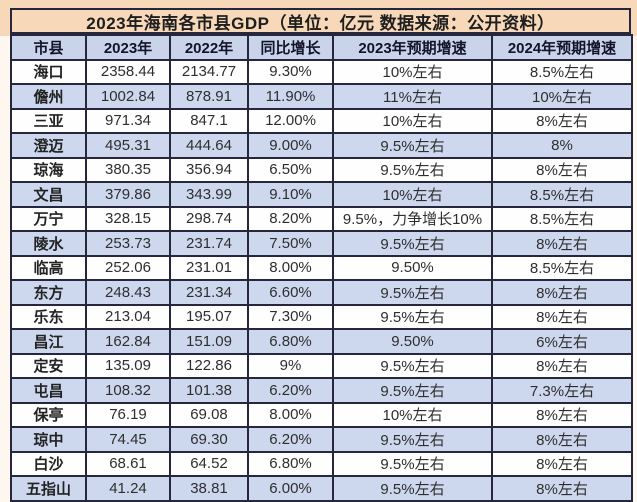  I want to click on table-cell: 379.86, so click(128, 194).